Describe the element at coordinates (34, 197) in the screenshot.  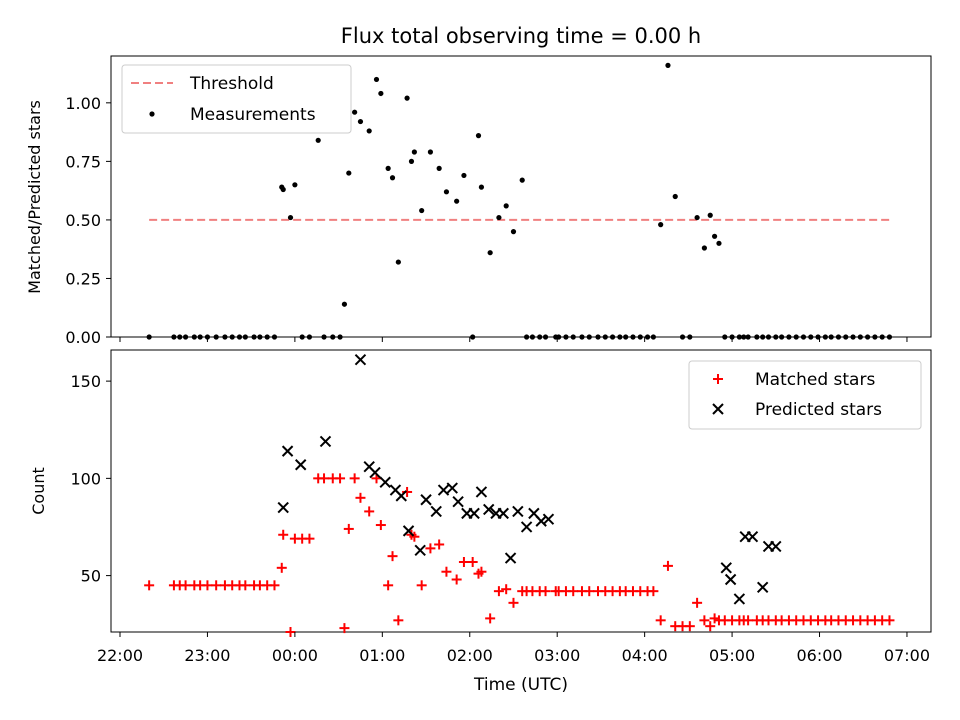
I see `ratio-y-axis-label: Matched/Predicted stars` at that location.